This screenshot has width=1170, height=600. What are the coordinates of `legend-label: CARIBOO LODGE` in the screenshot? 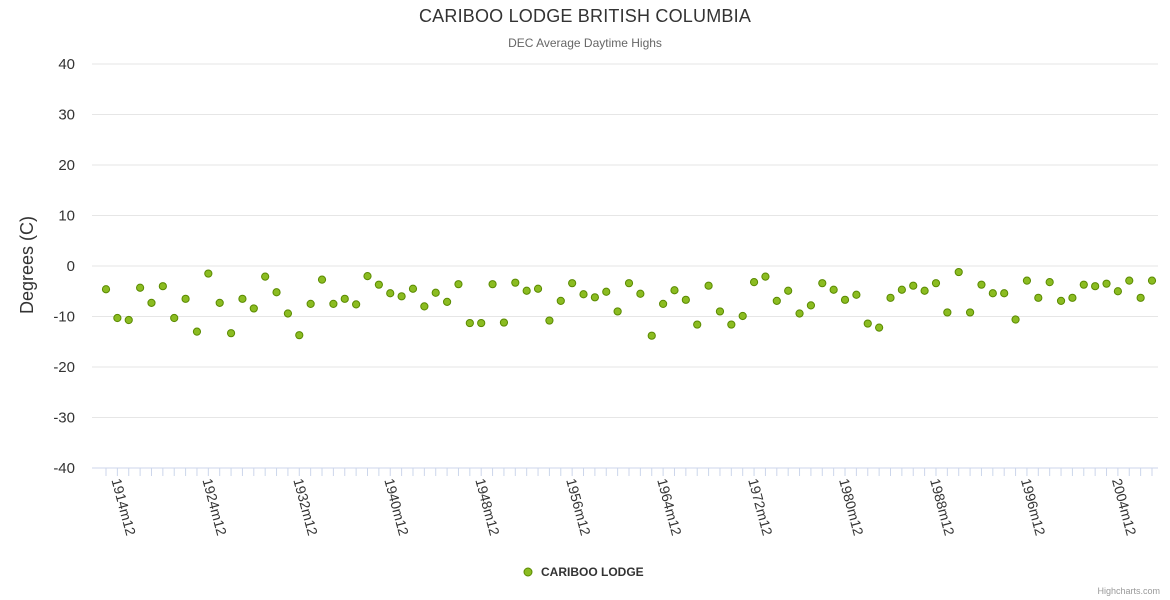 It's located at (592, 572).